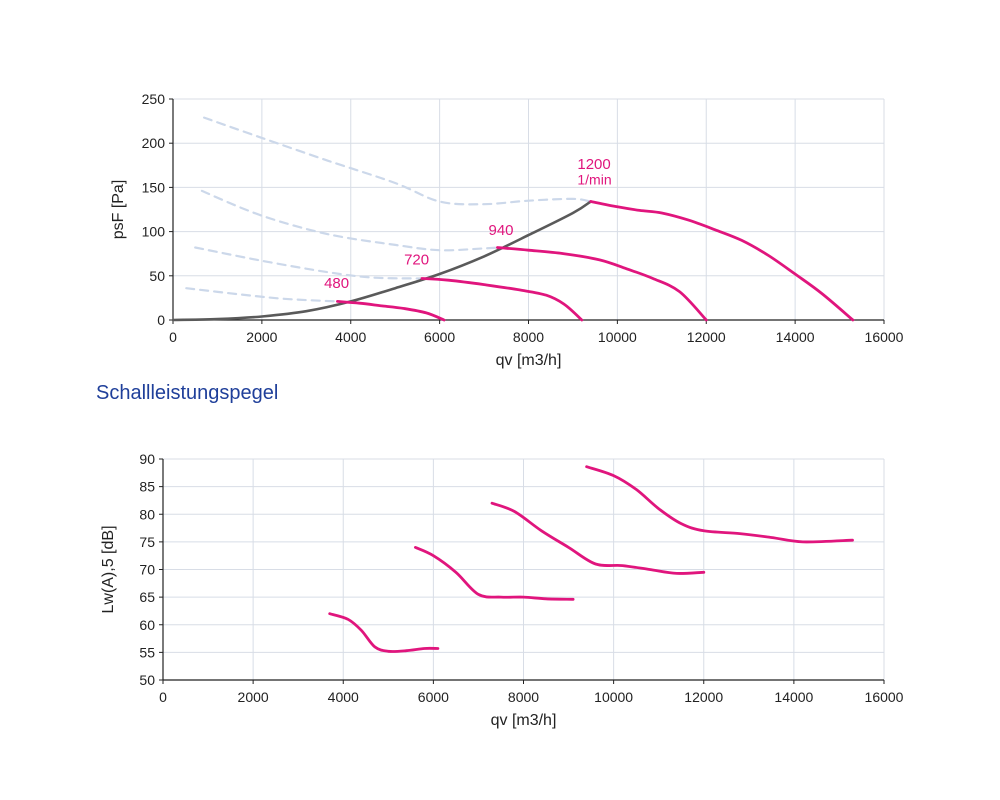  What do you see at coordinates (501, 230) in the screenshot?
I see `speed-label: 940` at bounding box center [501, 230].